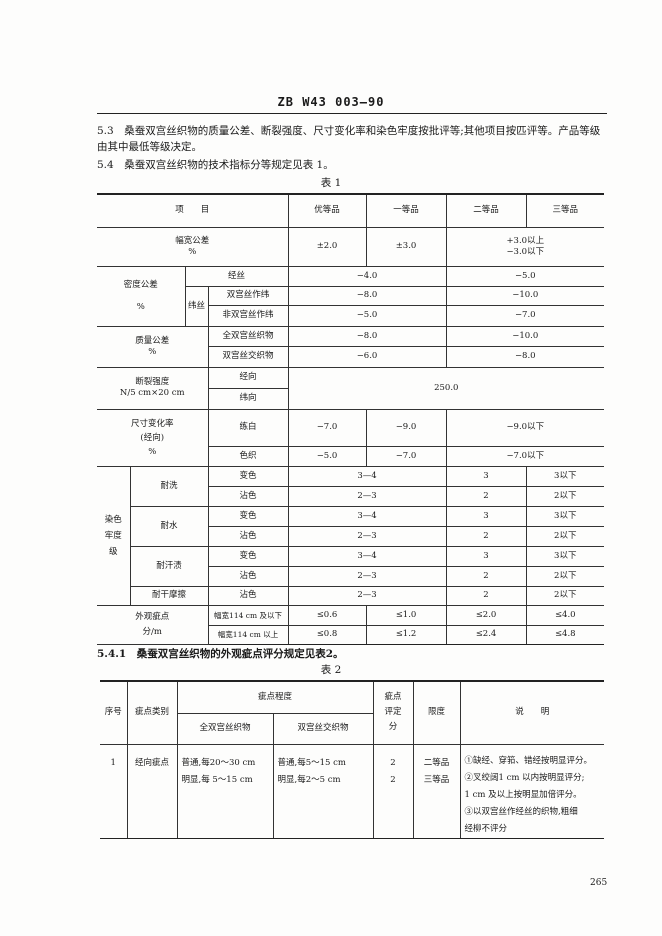 The width and height of the screenshot is (662, 936). Describe the element at coordinates (525, 427) in the screenshot. I see `cell: −9.0以下` at that location.